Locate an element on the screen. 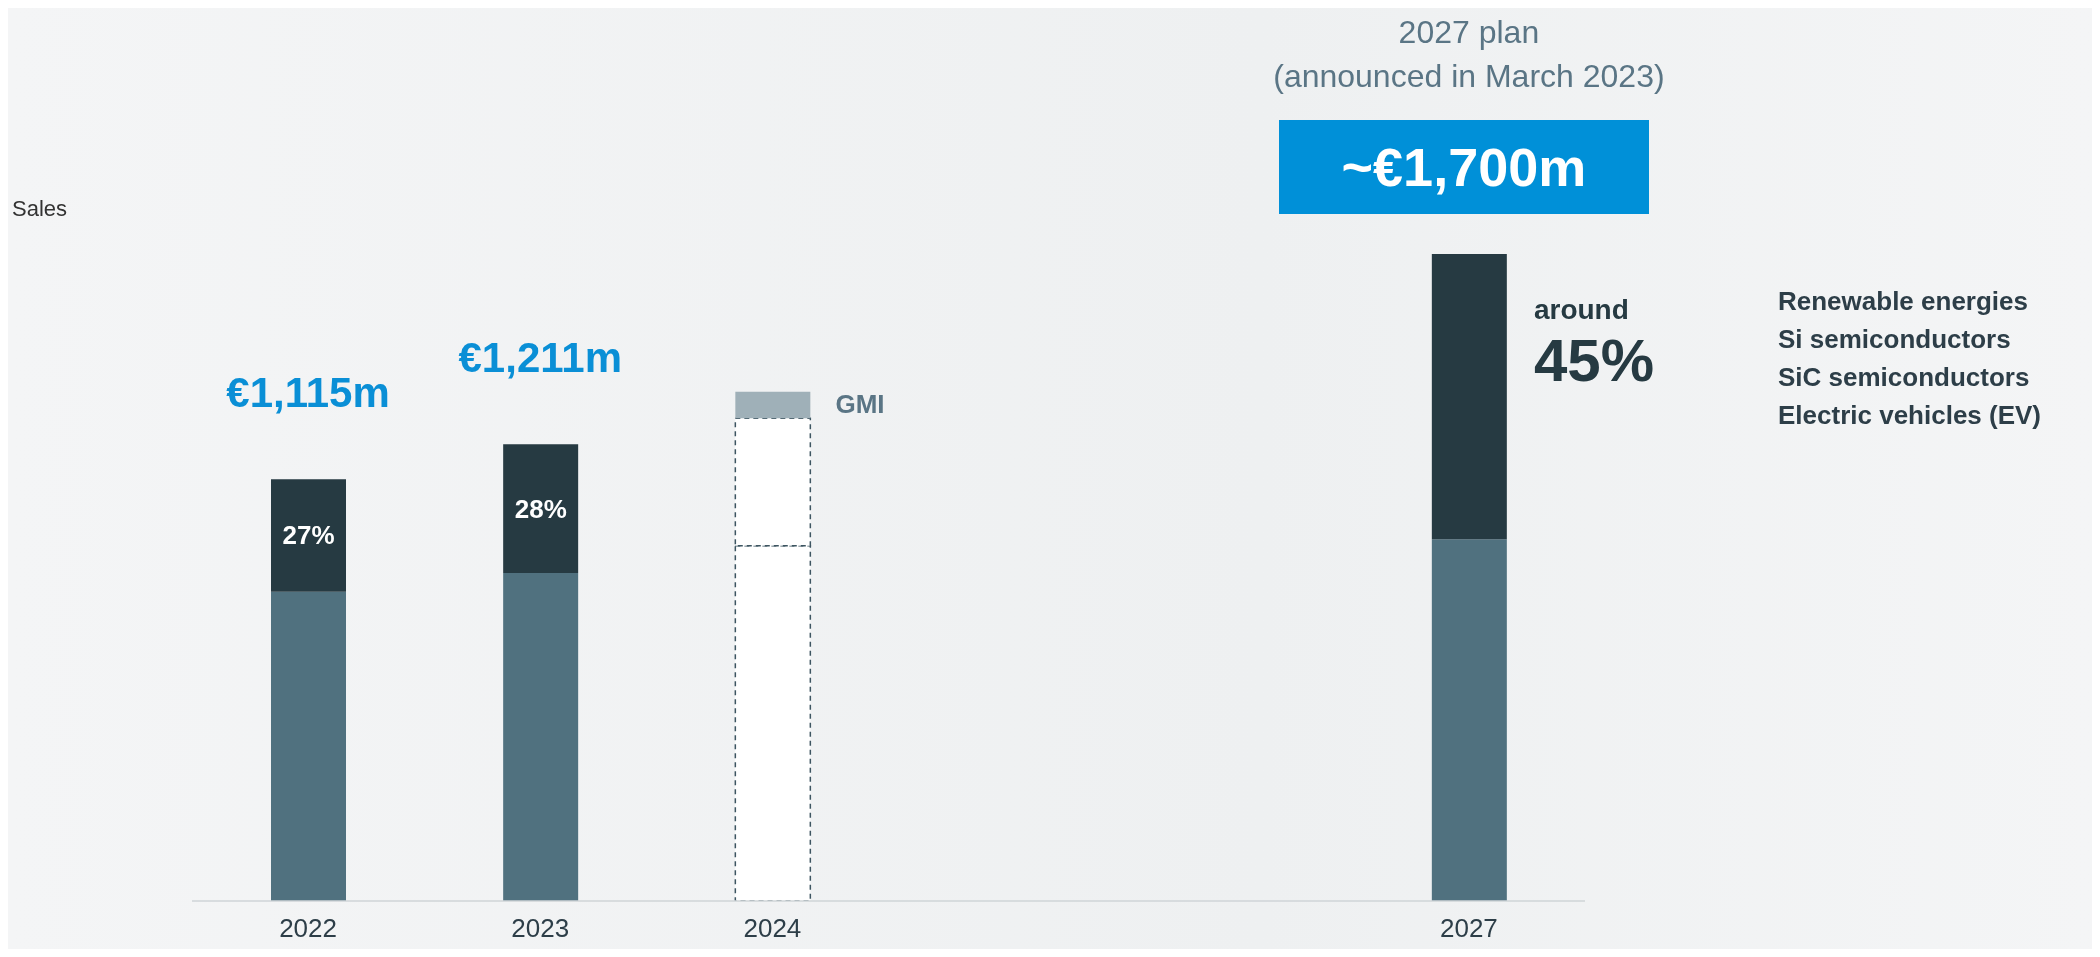  annotation: around 45% is located at coordinates (1593, 345).